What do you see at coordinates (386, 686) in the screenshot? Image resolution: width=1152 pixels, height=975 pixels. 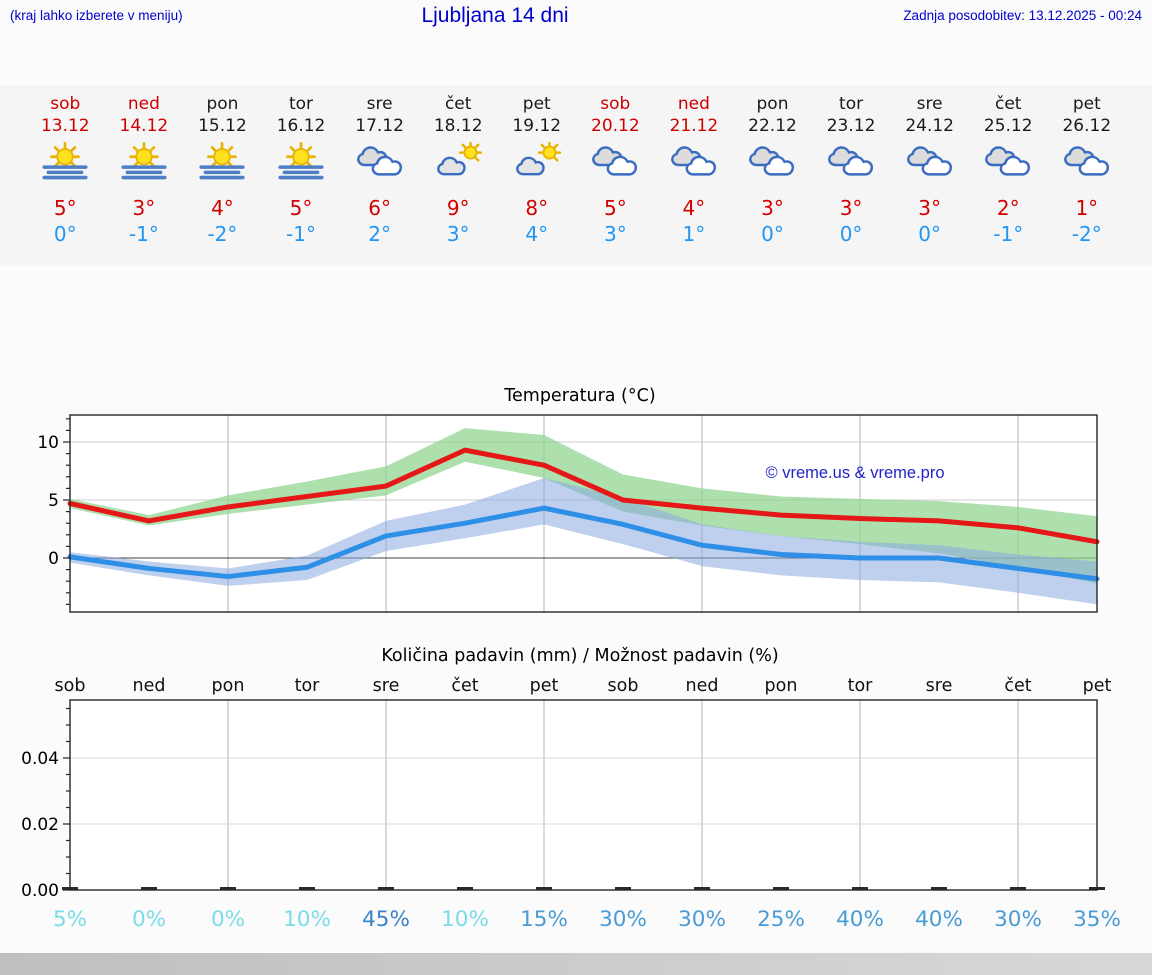 I see `precip-day-label: sre` at bounding box center [386, 686].